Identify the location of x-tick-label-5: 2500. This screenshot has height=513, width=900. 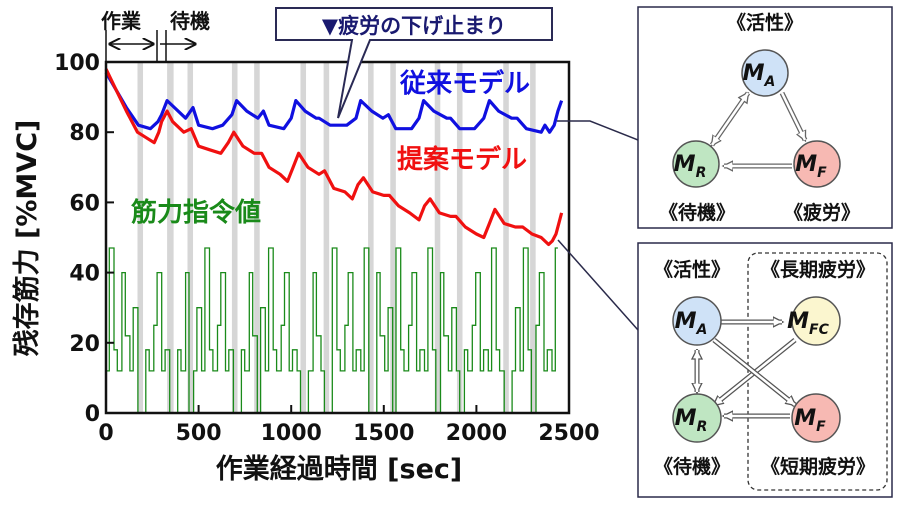
(568, 433).